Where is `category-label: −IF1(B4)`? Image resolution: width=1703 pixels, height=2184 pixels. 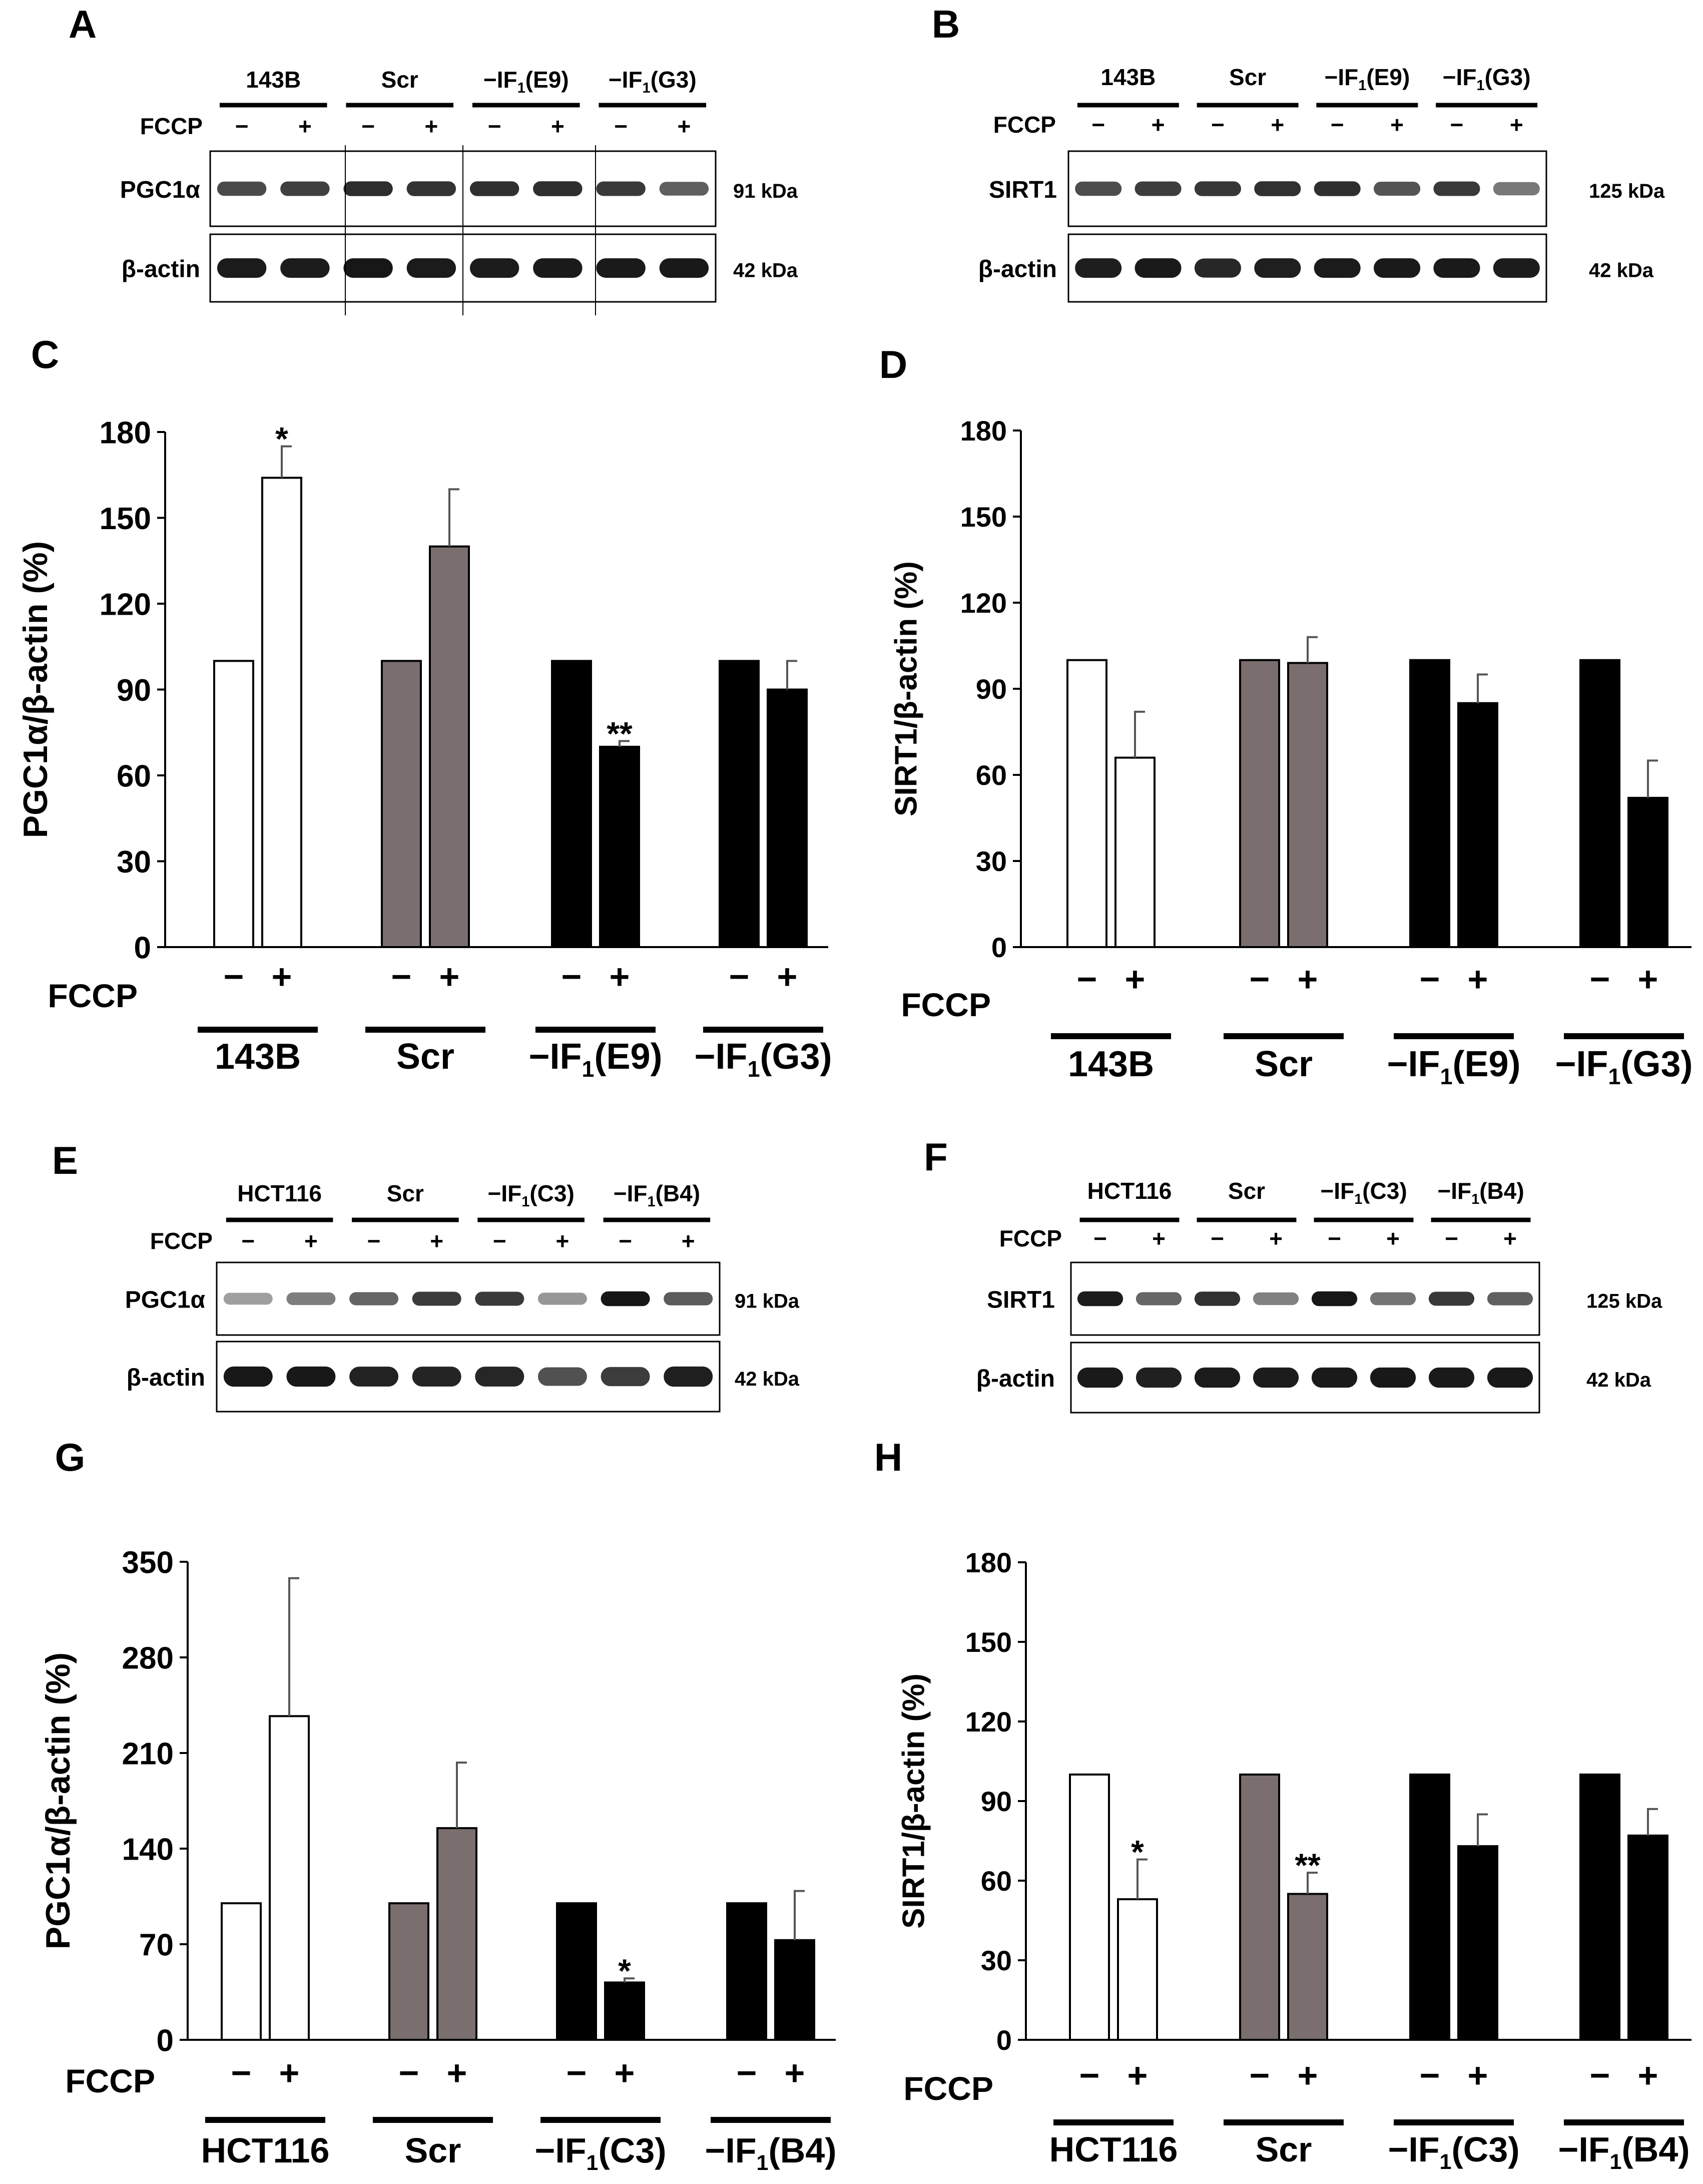
category-label: −IF1(B4) is located at coordinates (1624, 2152).